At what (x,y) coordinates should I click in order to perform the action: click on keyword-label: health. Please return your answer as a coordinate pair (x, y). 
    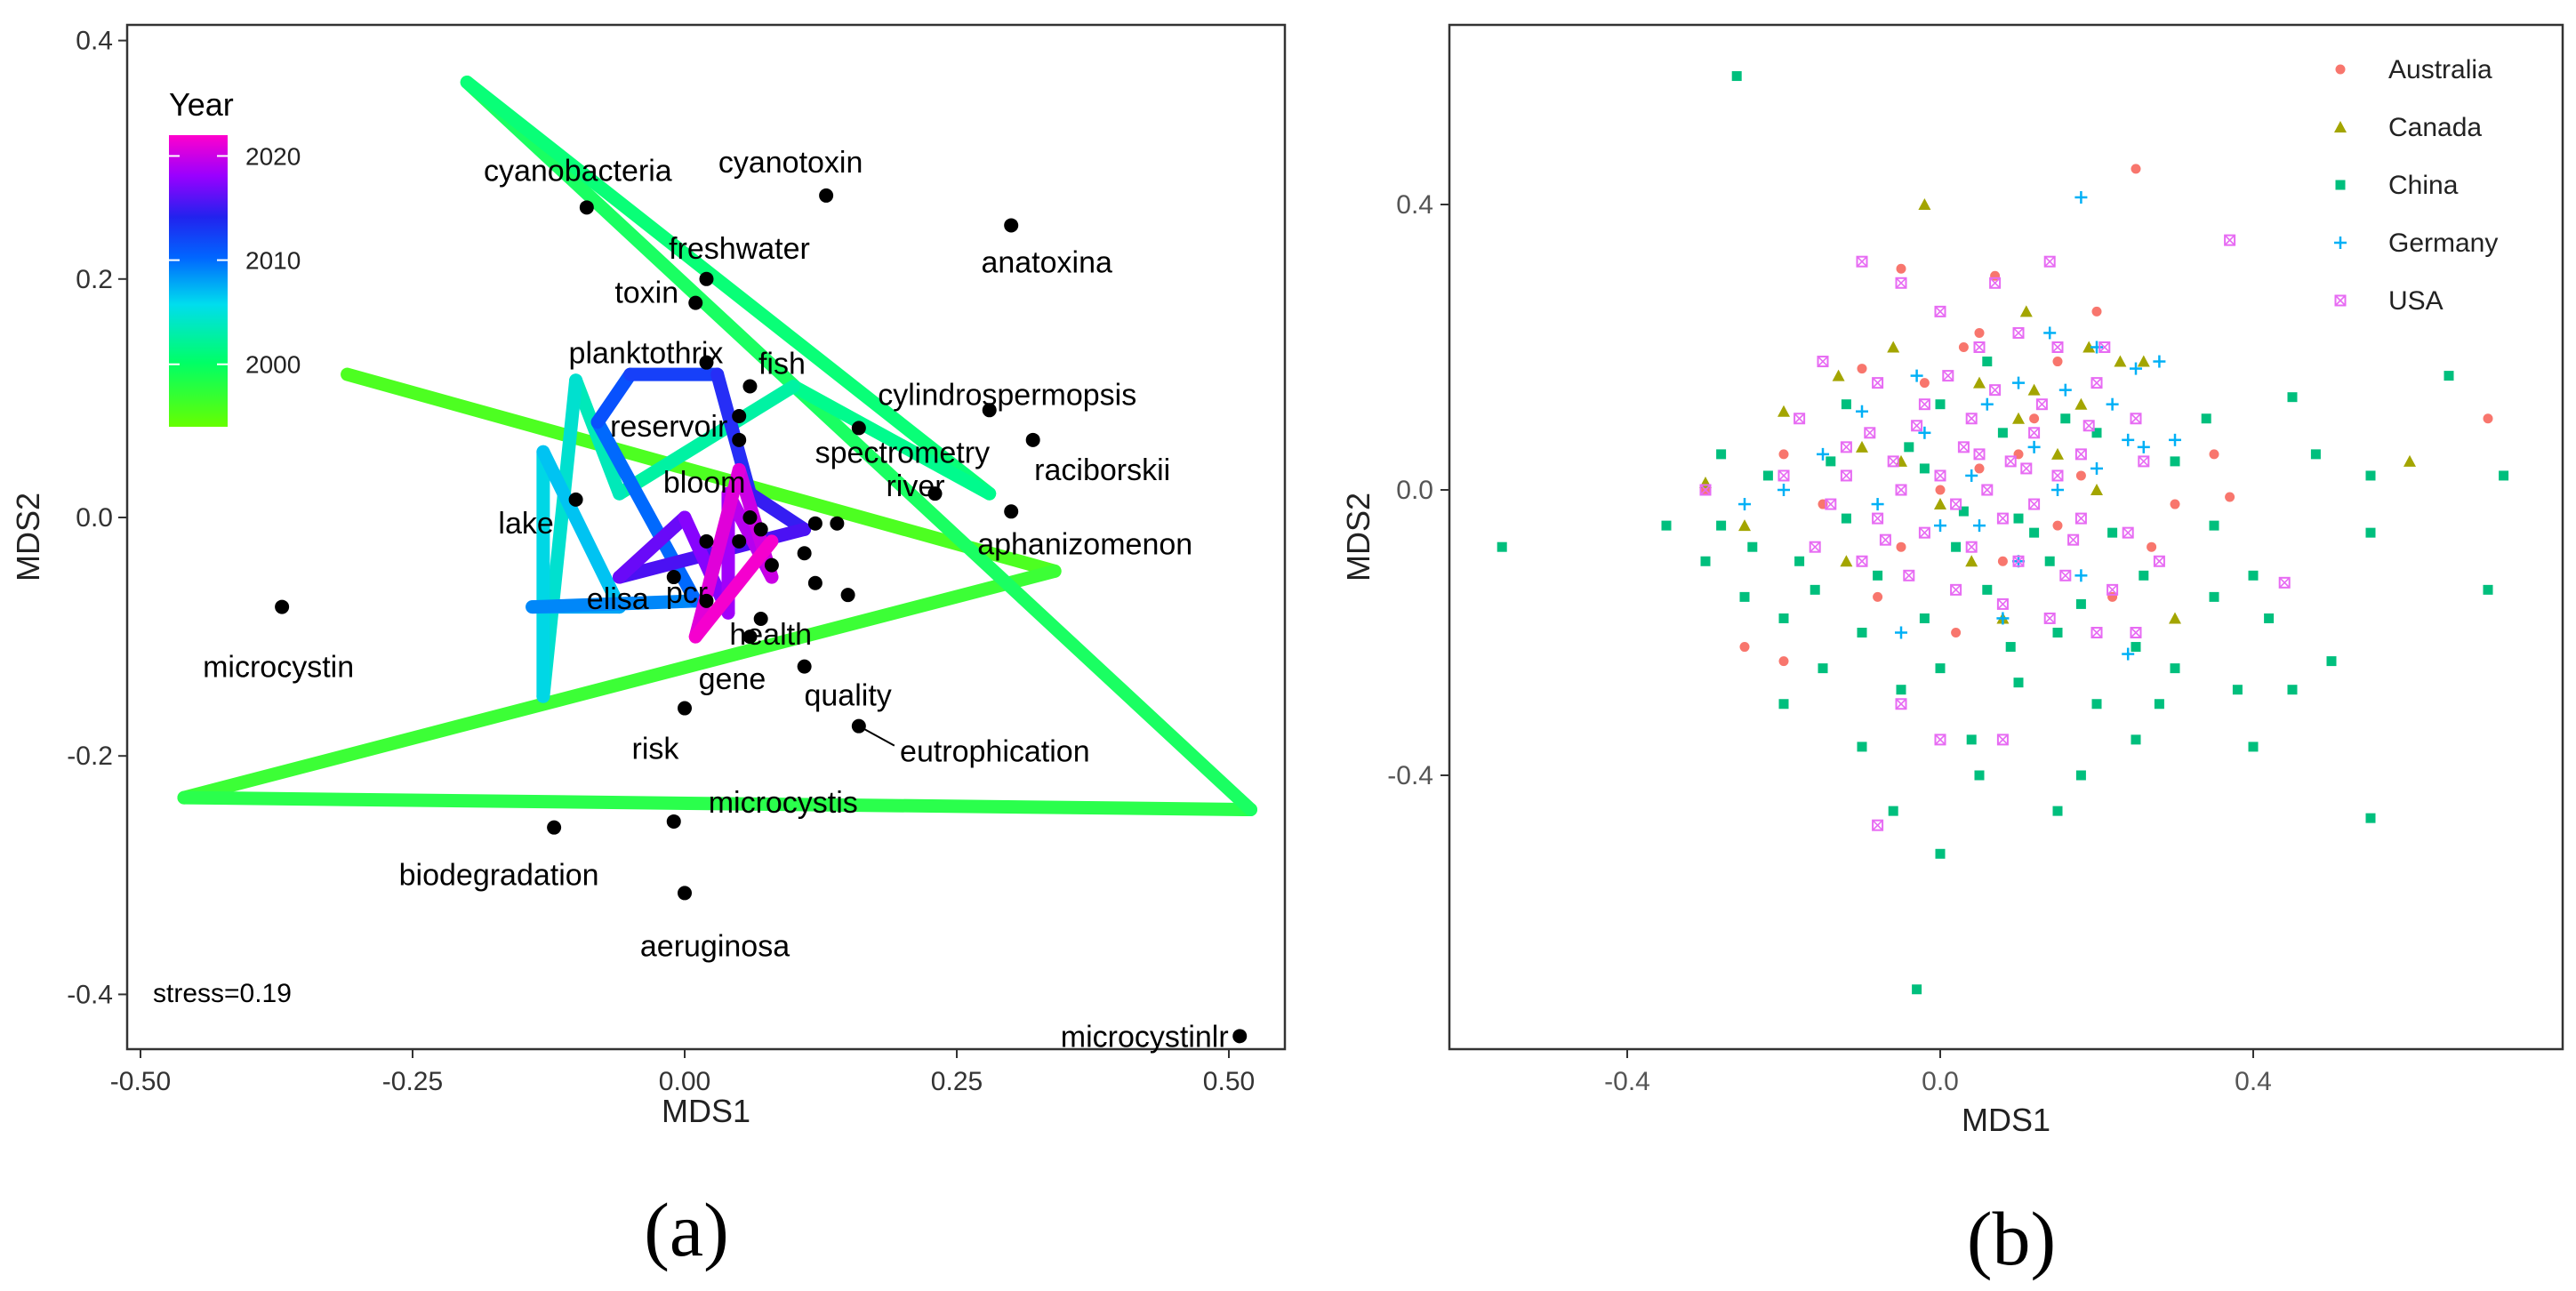
    Looking at the image, I should click on (770, 635).